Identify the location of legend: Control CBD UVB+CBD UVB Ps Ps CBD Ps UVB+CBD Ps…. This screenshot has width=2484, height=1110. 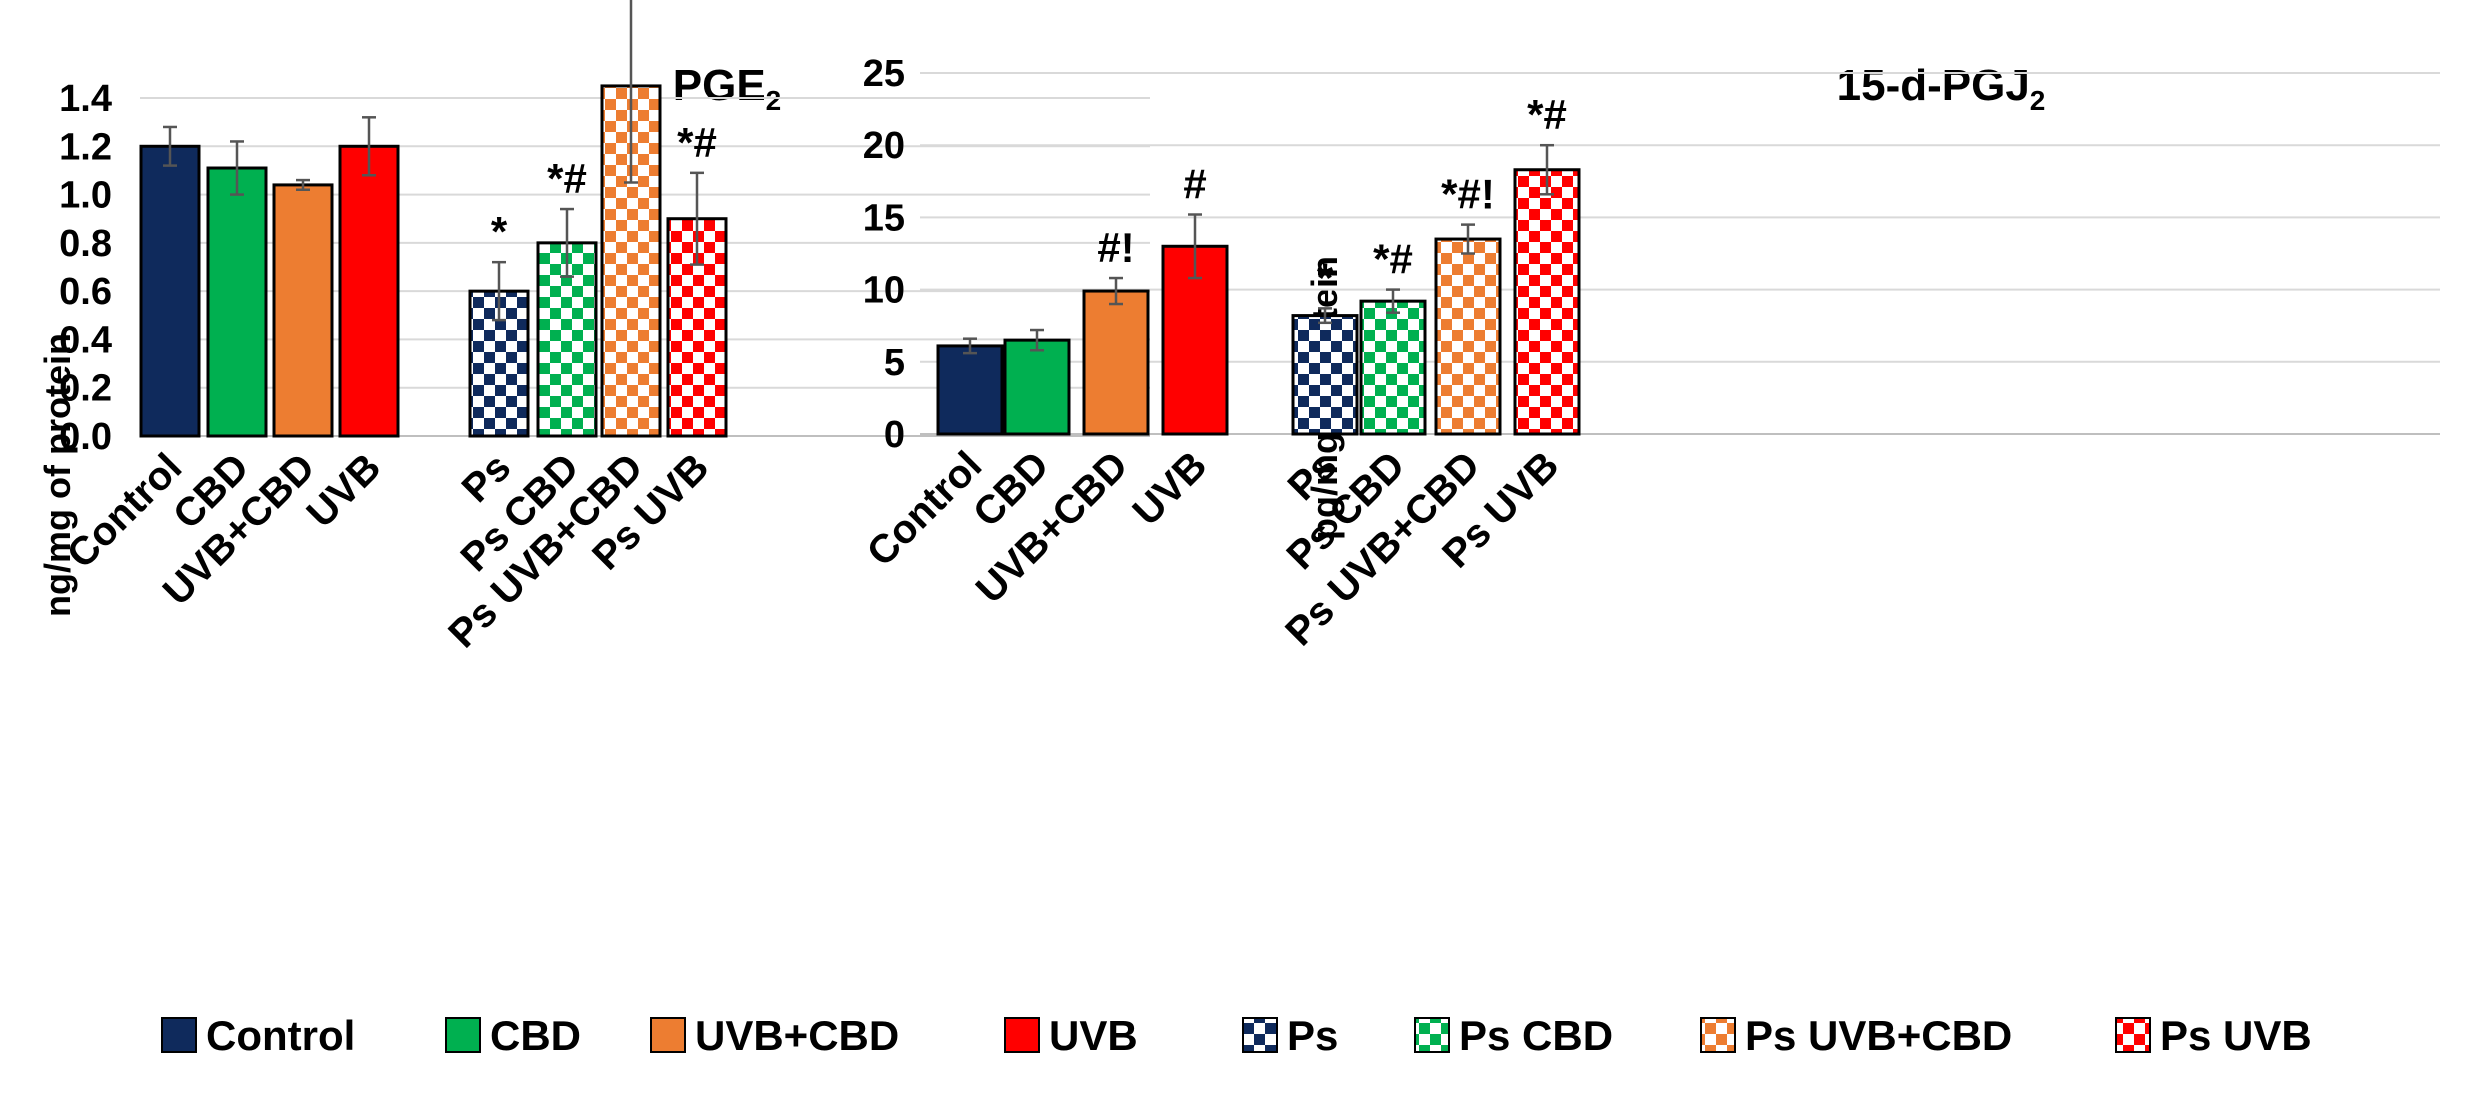
(1236, 1035).